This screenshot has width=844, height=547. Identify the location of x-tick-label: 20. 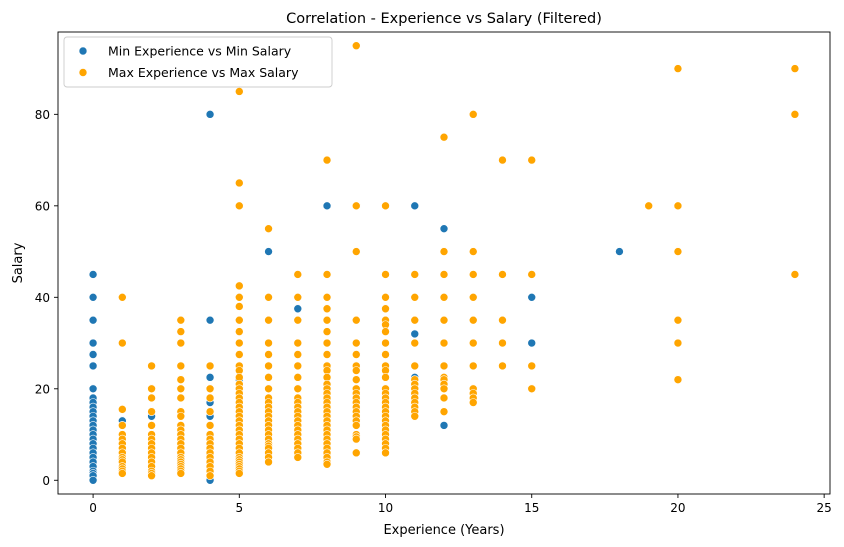
(677, 508).